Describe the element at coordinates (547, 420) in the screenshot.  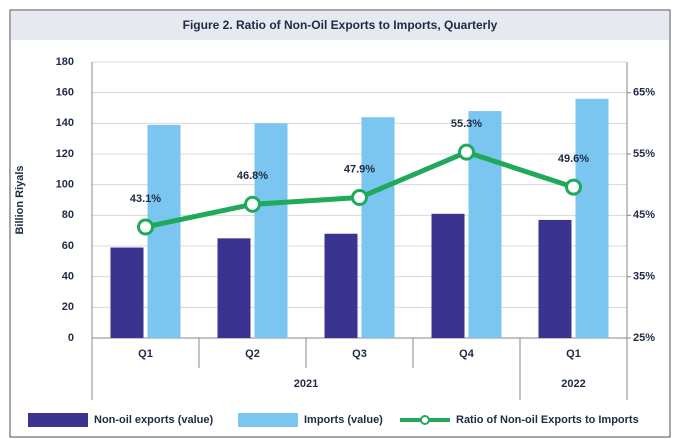
I see `legend-label: Ratio of Non-oil Exports to Imports` at that location.